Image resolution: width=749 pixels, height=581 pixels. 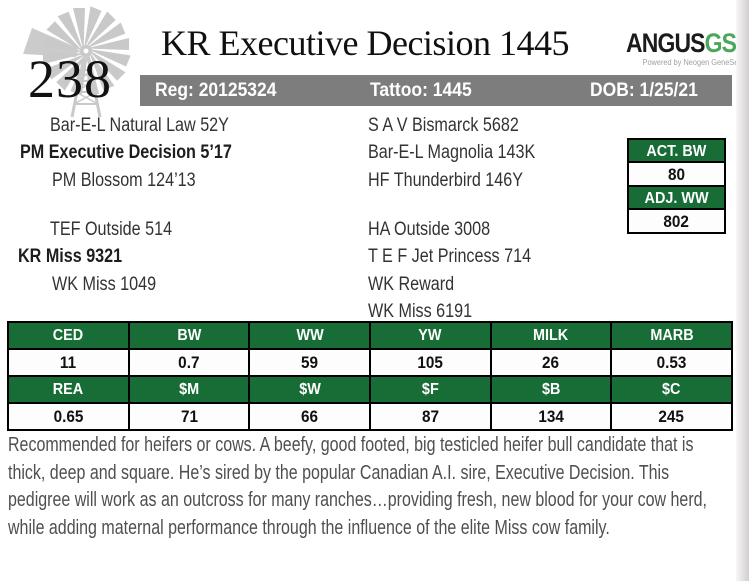 What do you see at coordinates (671, 335) in the screenshot?
I see `epd-header-cell: MARB` at bounding box center [671, 335].